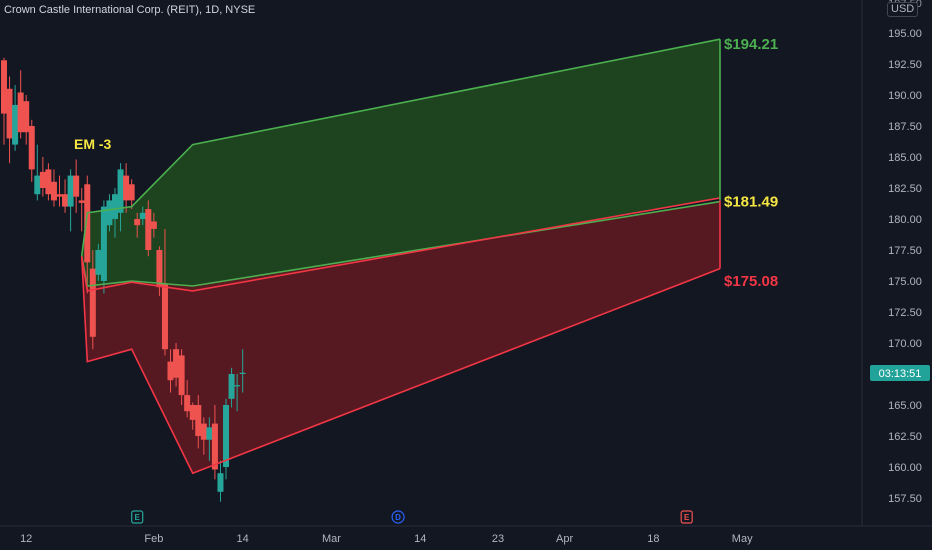  I want to click on price-tick-label: 157.50, so click(905, 499).